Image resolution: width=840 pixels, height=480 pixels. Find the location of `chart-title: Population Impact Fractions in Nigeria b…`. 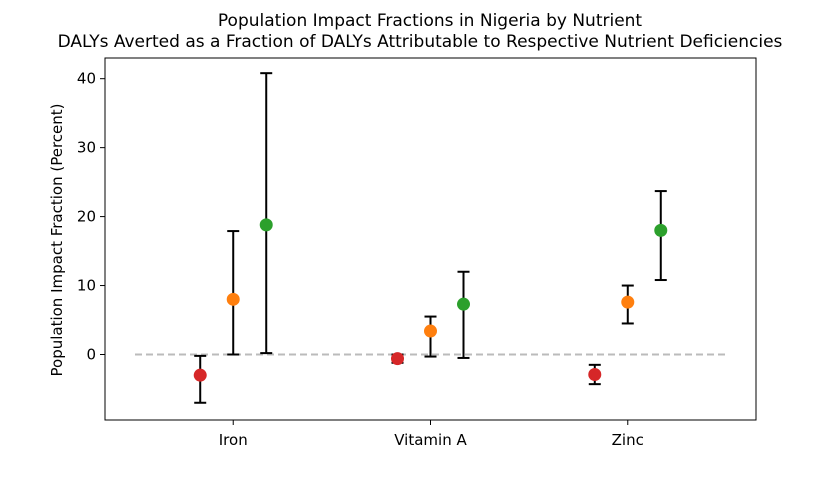

chart-title: Population Impact Fractions in Nigeria b… is located at coordinates (430, 21).